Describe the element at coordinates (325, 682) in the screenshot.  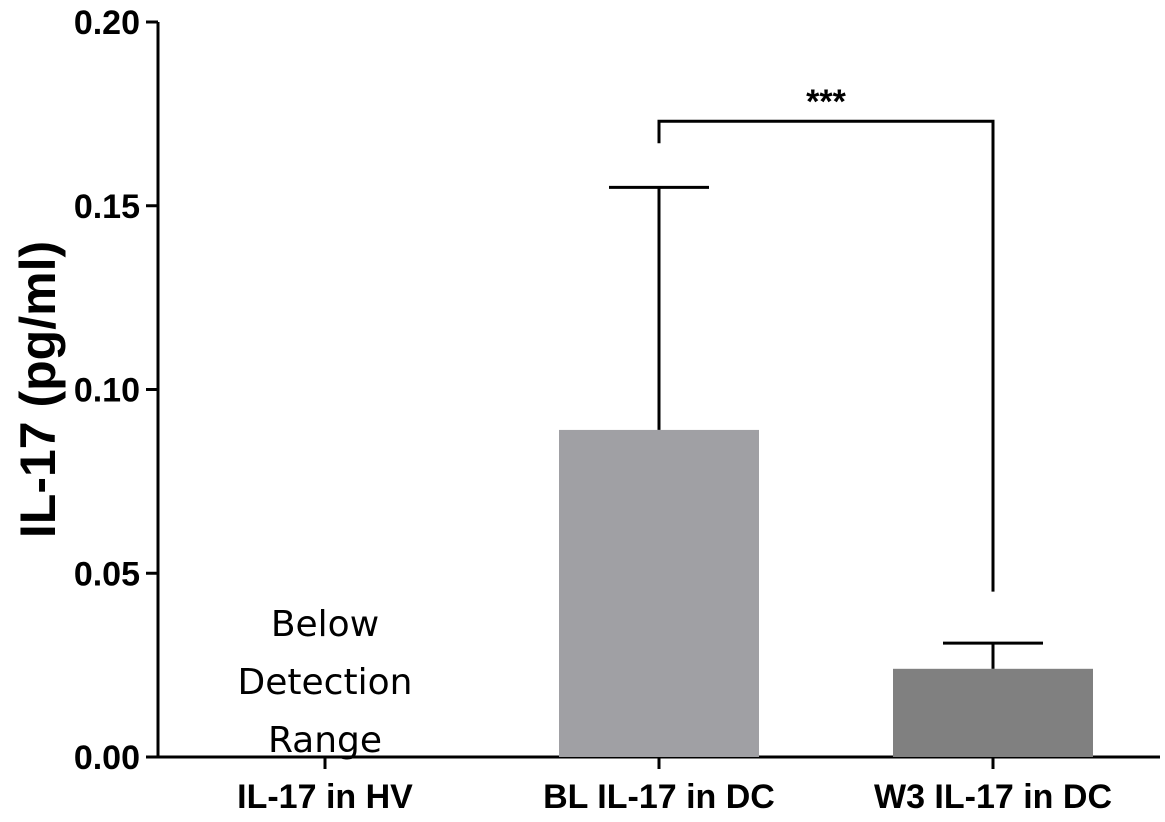
I see `below-detection-label: Detection` at that location.